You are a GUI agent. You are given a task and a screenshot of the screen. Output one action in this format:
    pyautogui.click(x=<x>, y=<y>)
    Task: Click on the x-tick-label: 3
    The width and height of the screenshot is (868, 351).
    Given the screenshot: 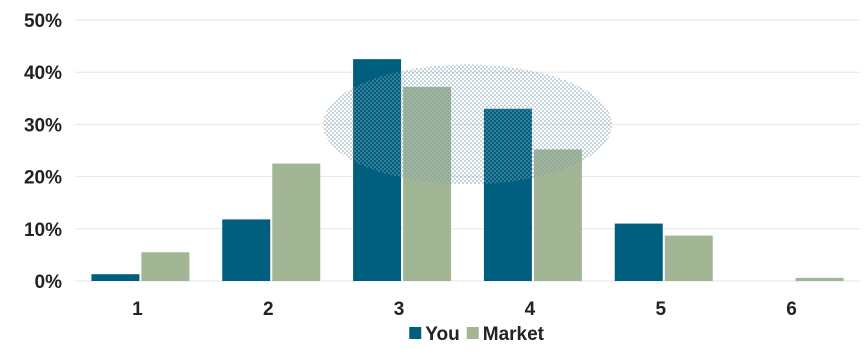 What is the action you would take?
    pyautogui.click(x=399, y=309)
    